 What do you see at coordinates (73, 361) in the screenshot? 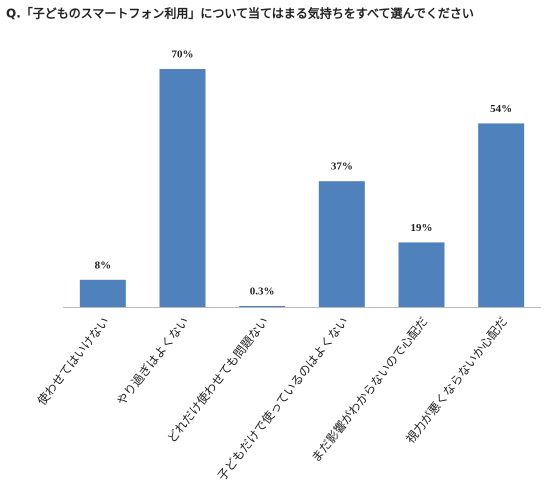
I see `x-tick-label: 使わせてはいけない` at bounding box center [73, 361].